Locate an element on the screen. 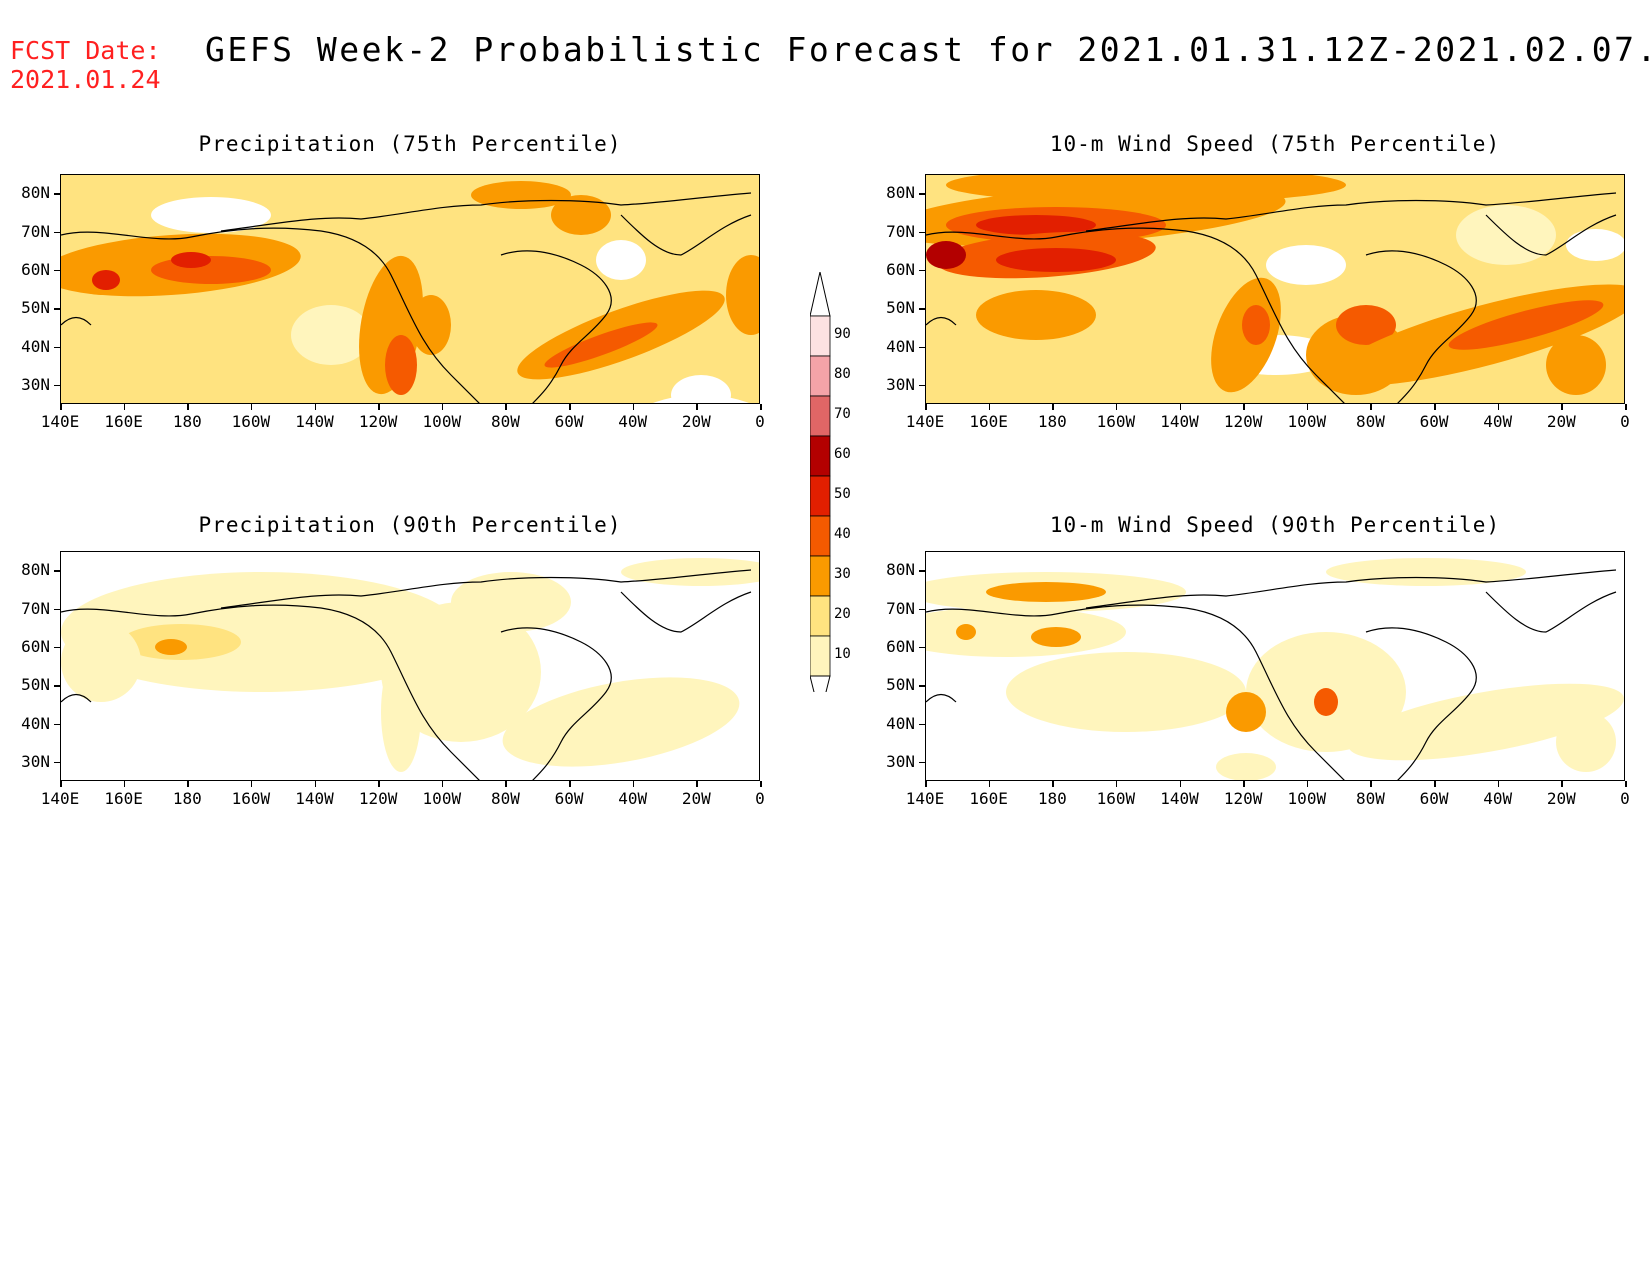  lon-label: 160E is located at coordinates (988, 421).